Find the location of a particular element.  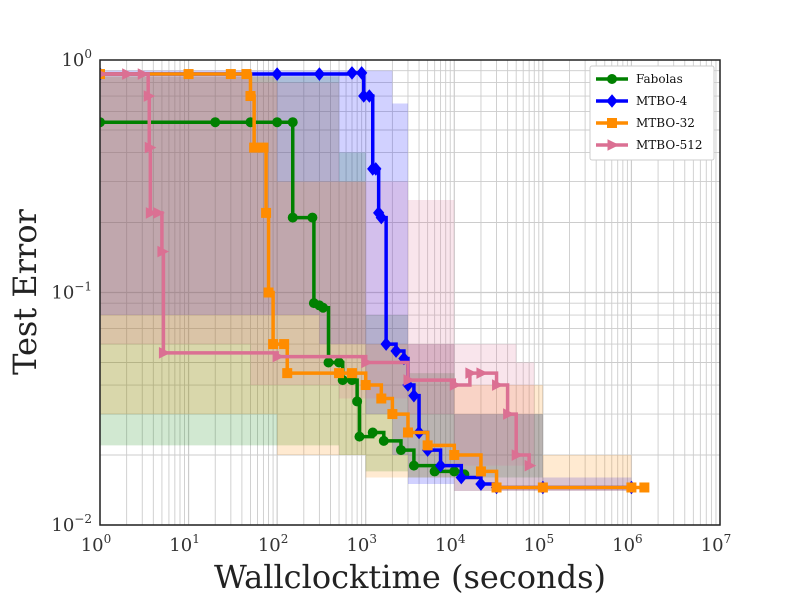

legend-label: MTBO-4 is located at coordinates (662, 101).